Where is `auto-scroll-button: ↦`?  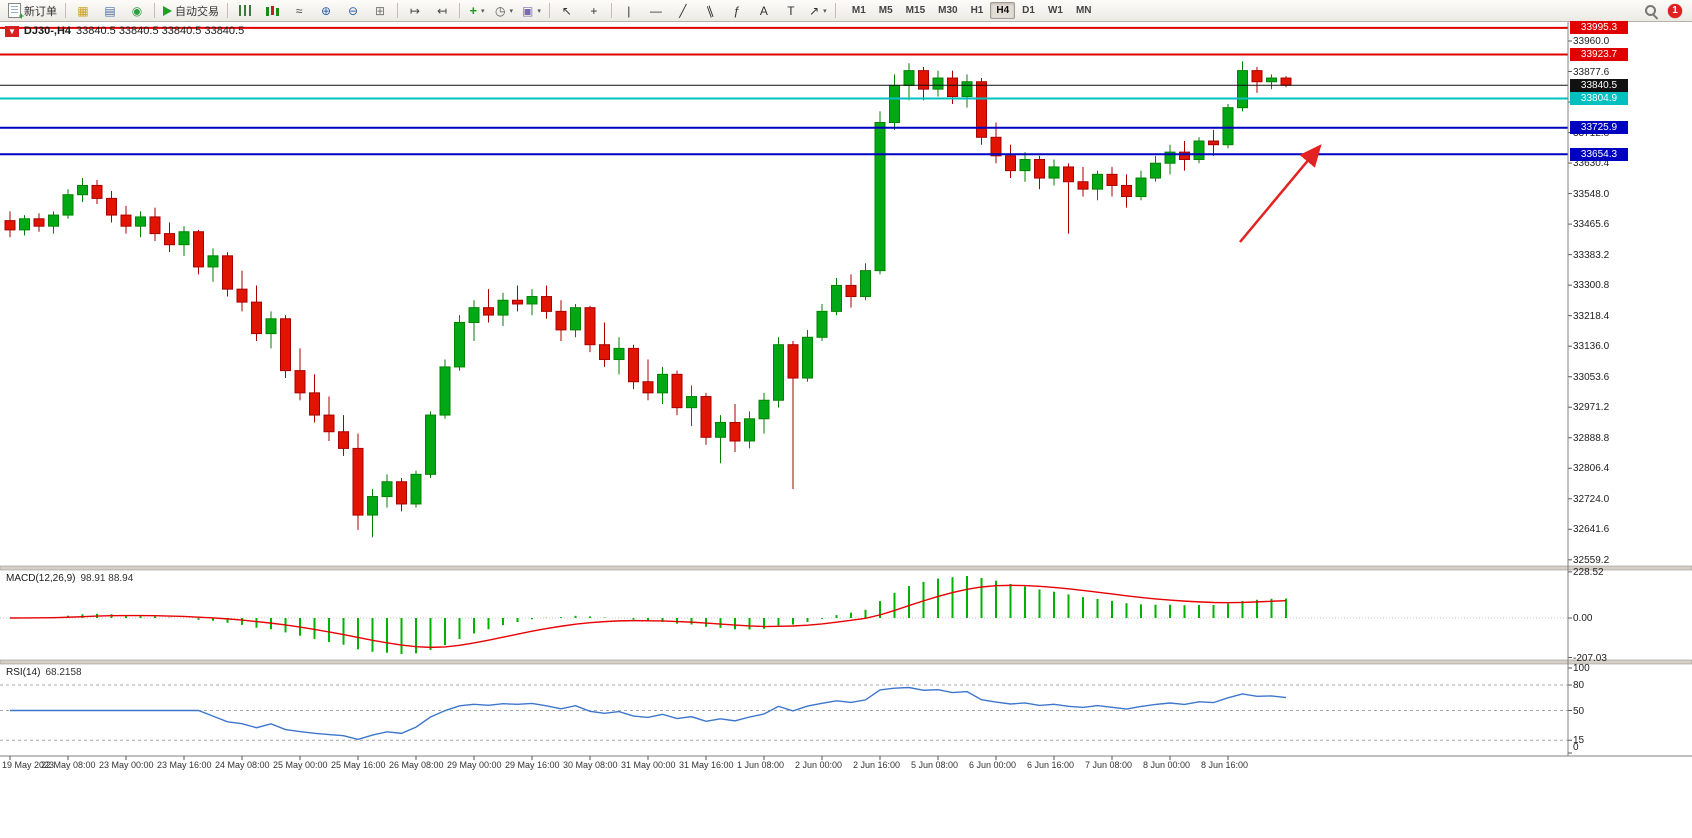 auto-scroll-button: ↦ is located at coordinates (415, 10).